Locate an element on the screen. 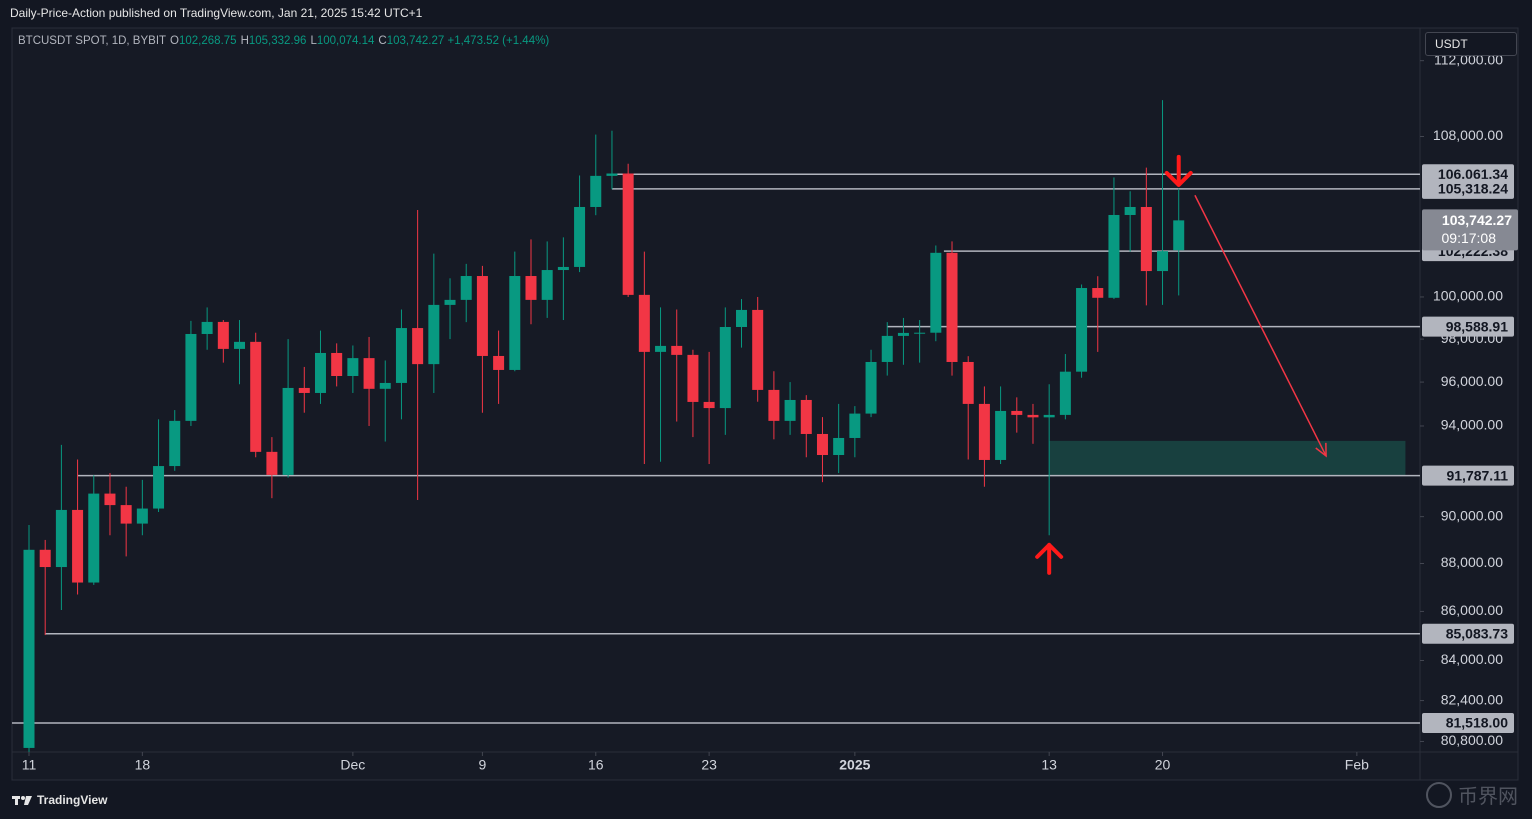  ohlc-key: C is located at coordinates (382, 41).